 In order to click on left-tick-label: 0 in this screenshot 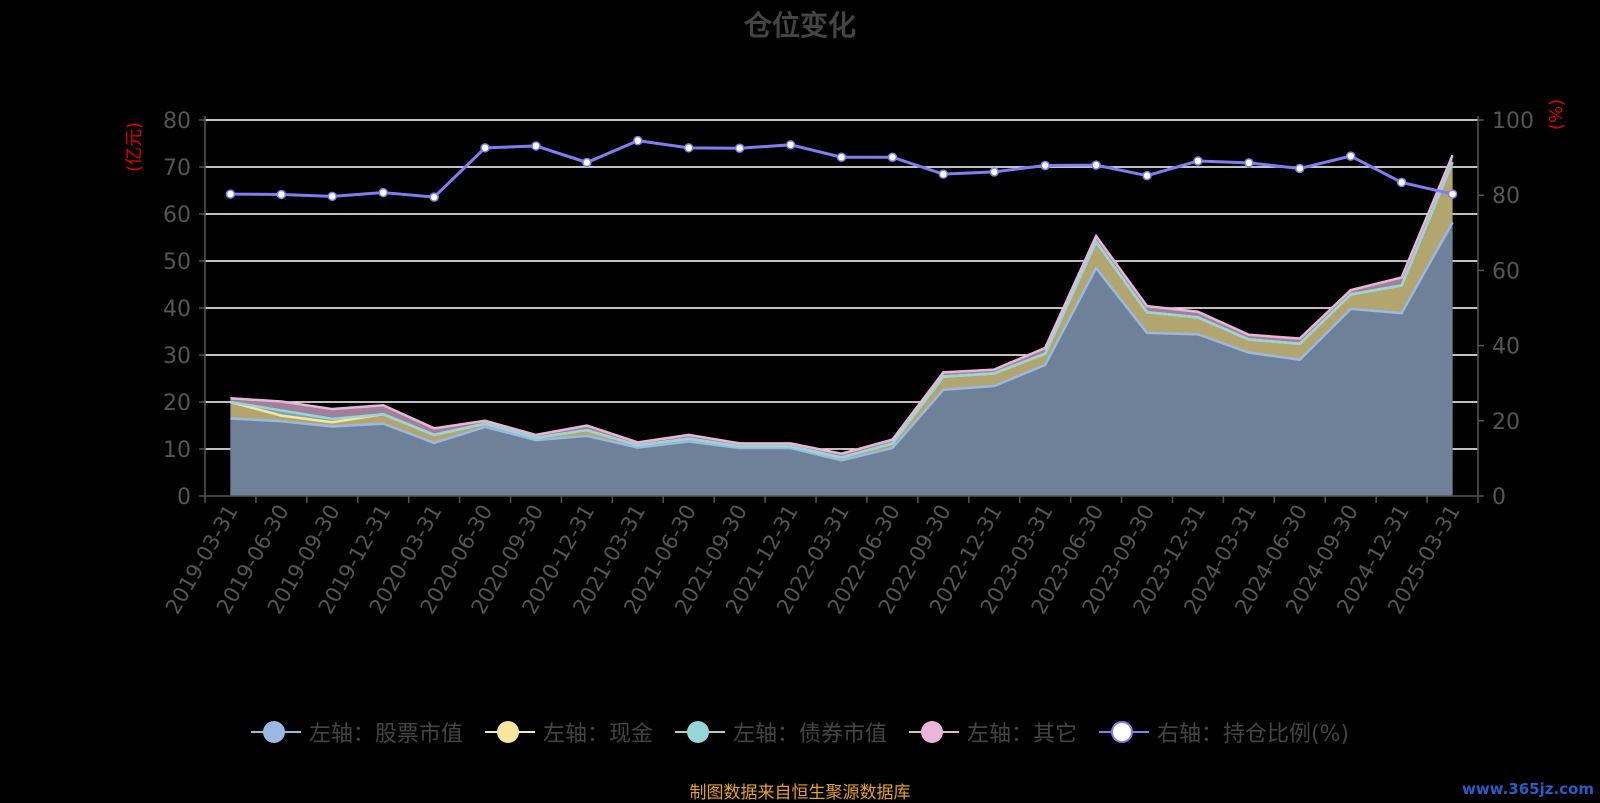, I will do `click(184, 497)`.